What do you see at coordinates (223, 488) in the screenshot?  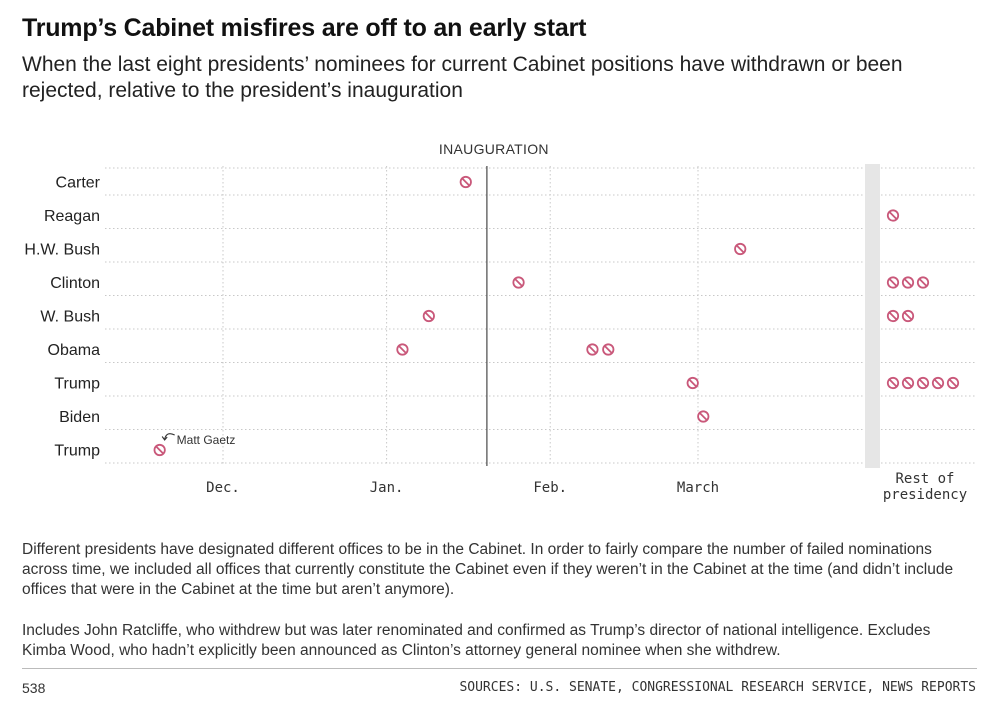 I see `x-tick-label: Dec.` at bounding box center [223, 488].